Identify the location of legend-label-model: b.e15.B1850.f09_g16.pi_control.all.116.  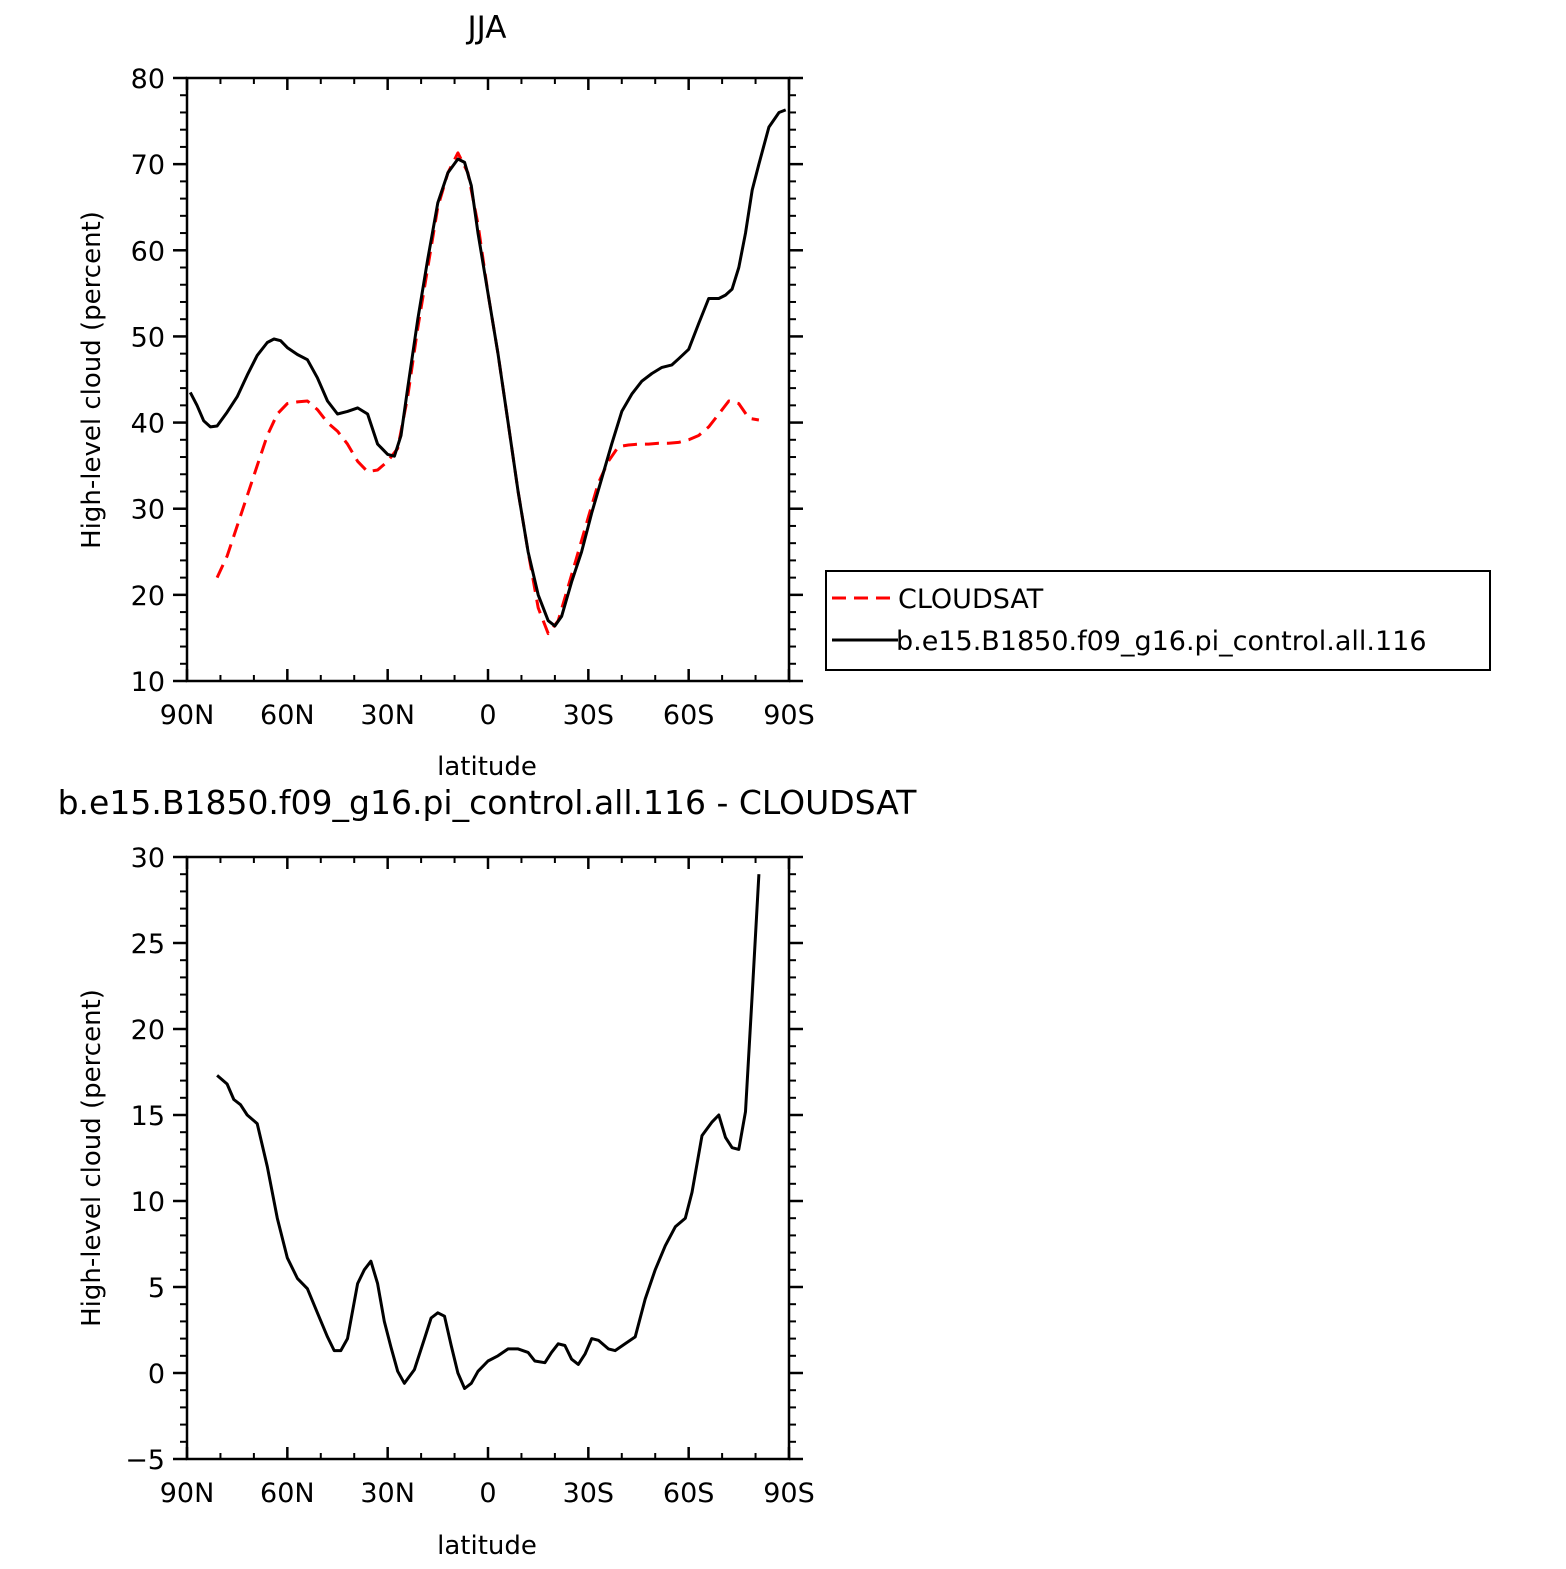
(1161, 641).